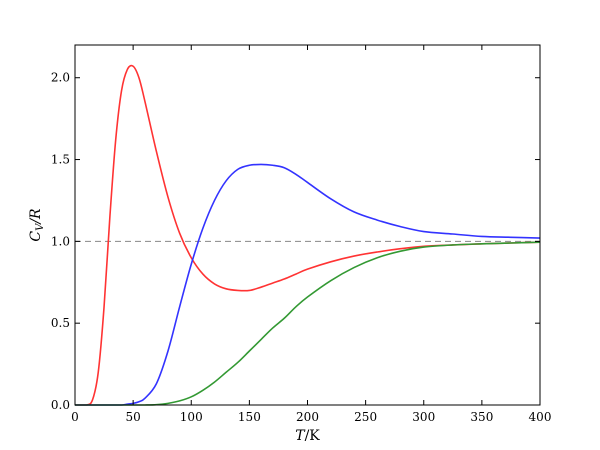  I want to click on x-tick-label: 350, so click(481, 417).